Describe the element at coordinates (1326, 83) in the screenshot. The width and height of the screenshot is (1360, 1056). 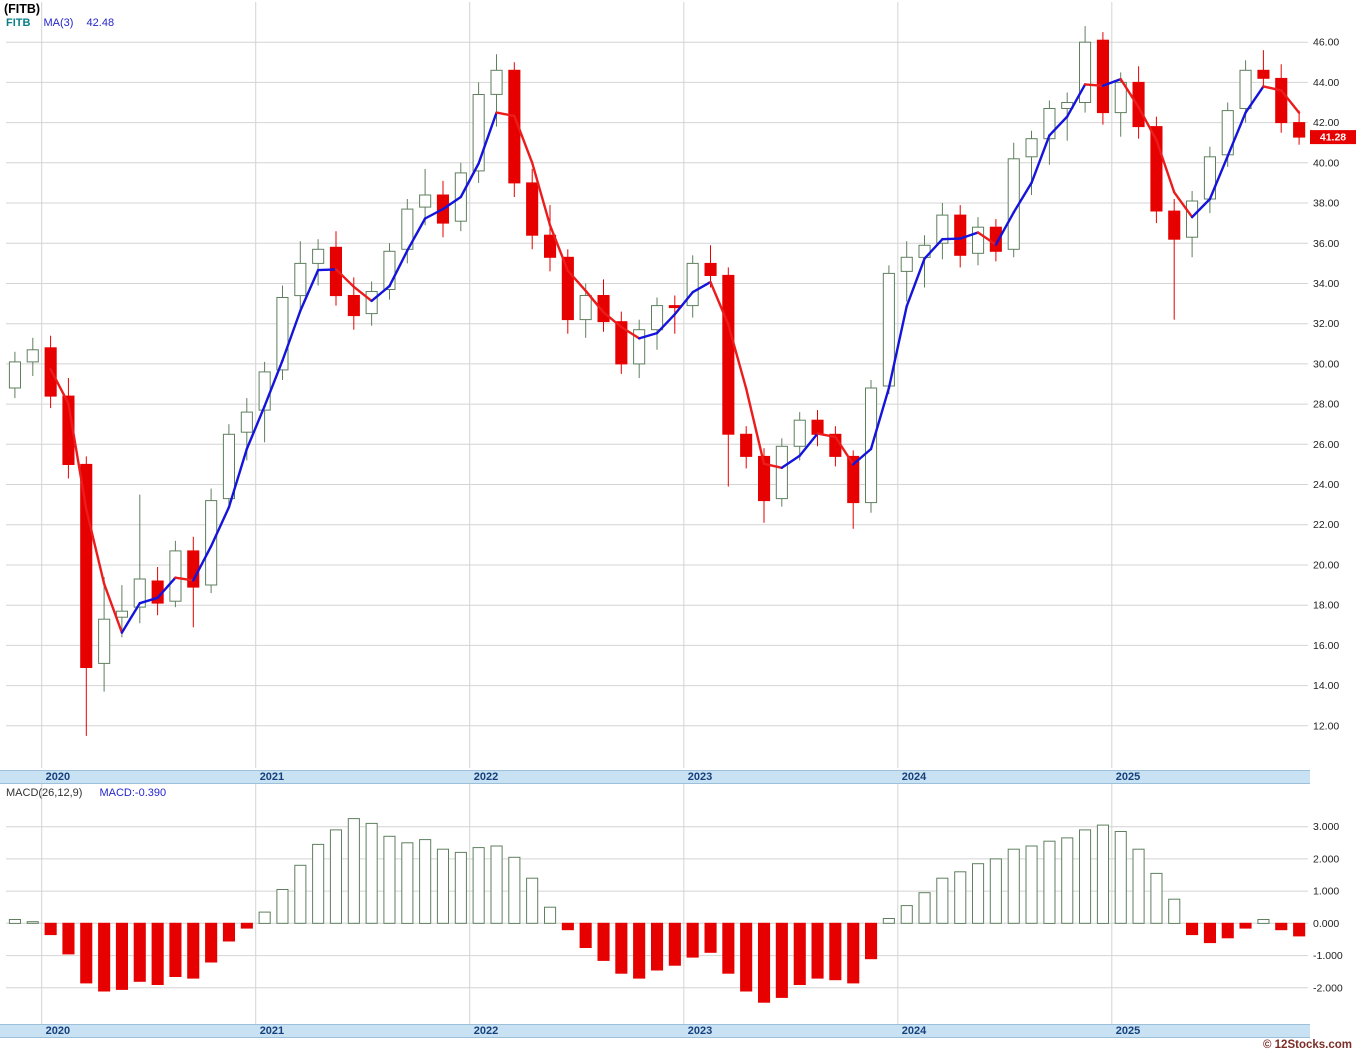
I see `price-axis-tick: 44.00` at that location.